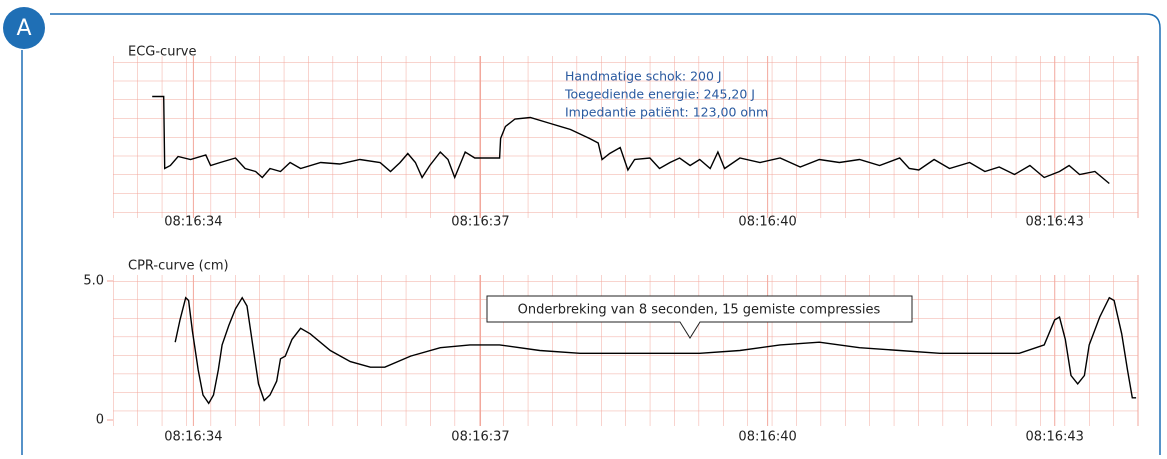  I want to click on chart-title: CPR-curve (cm), so click(178, 266).